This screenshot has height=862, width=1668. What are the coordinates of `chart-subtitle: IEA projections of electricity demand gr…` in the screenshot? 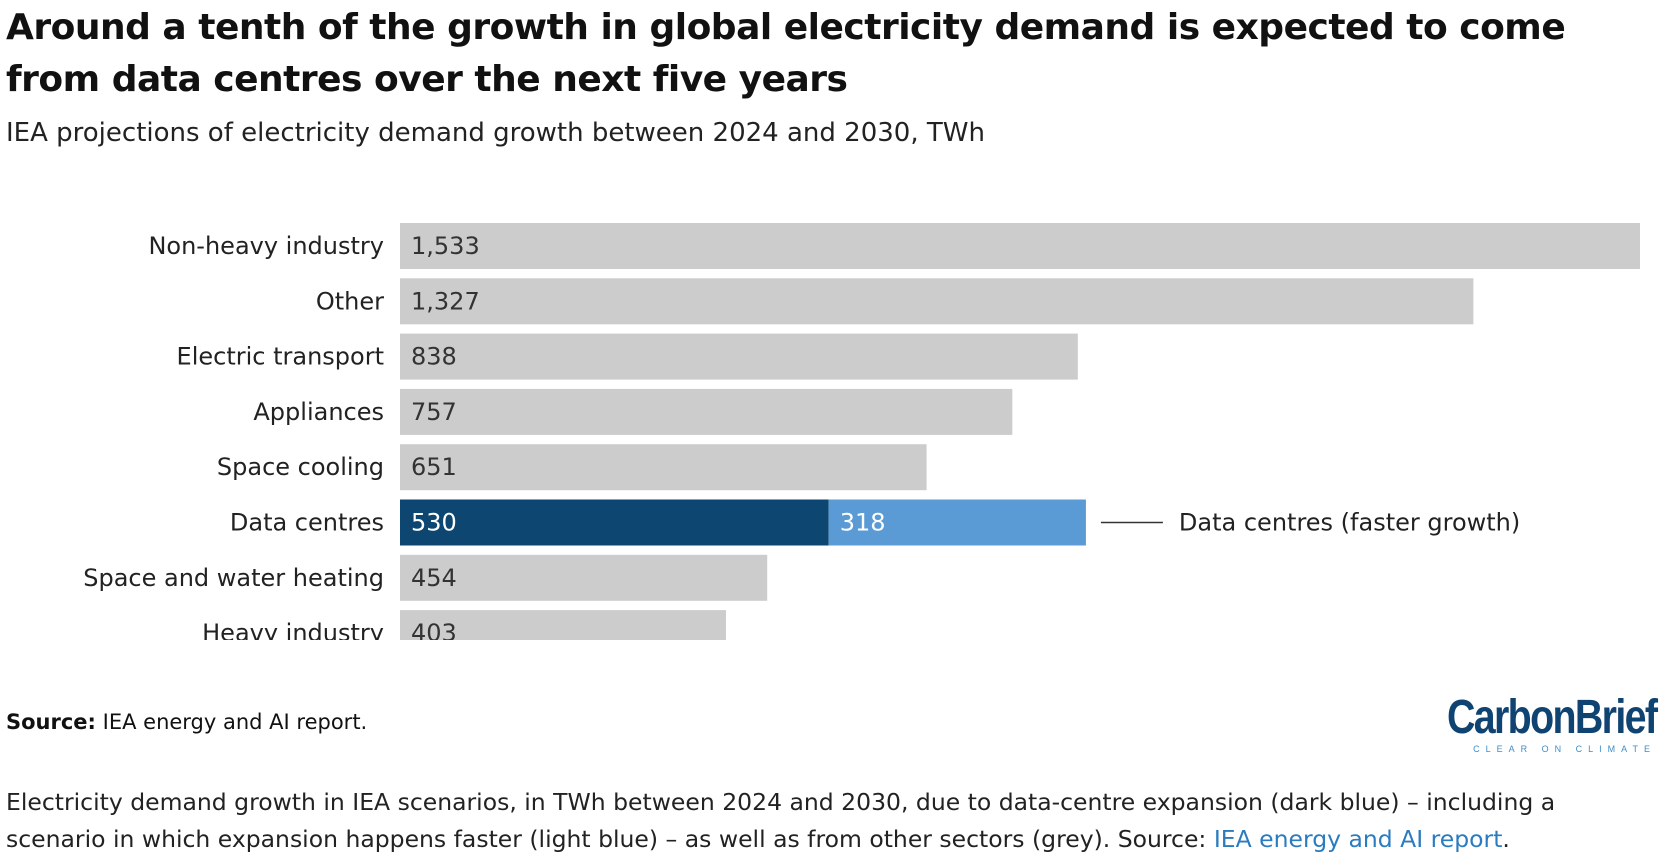 It's located at (495, 133).